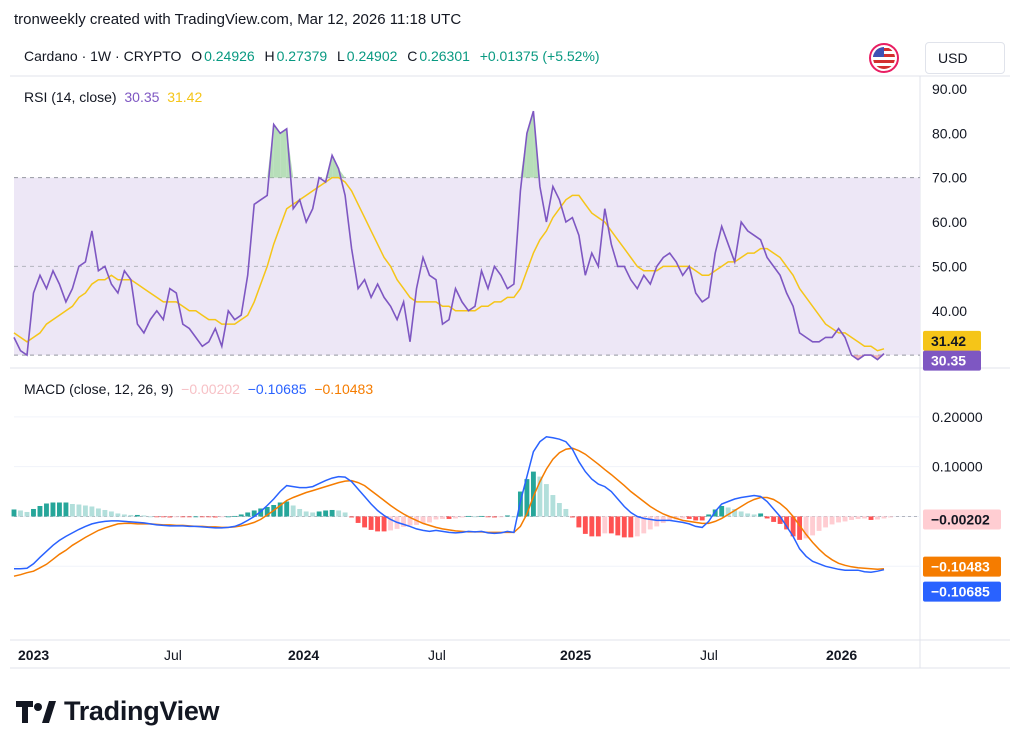  What do you see at coordinates (142, 711) in the screenshot?
I see `brand-name: TradingView` at bounding box center [142, 711].